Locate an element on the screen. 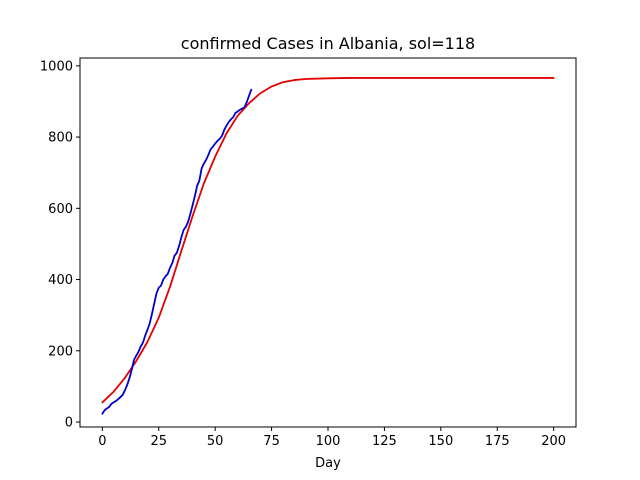 The width and height of the screenshot is (640, 480). x-tick-label: 175 is located at coordinates (497, 441).